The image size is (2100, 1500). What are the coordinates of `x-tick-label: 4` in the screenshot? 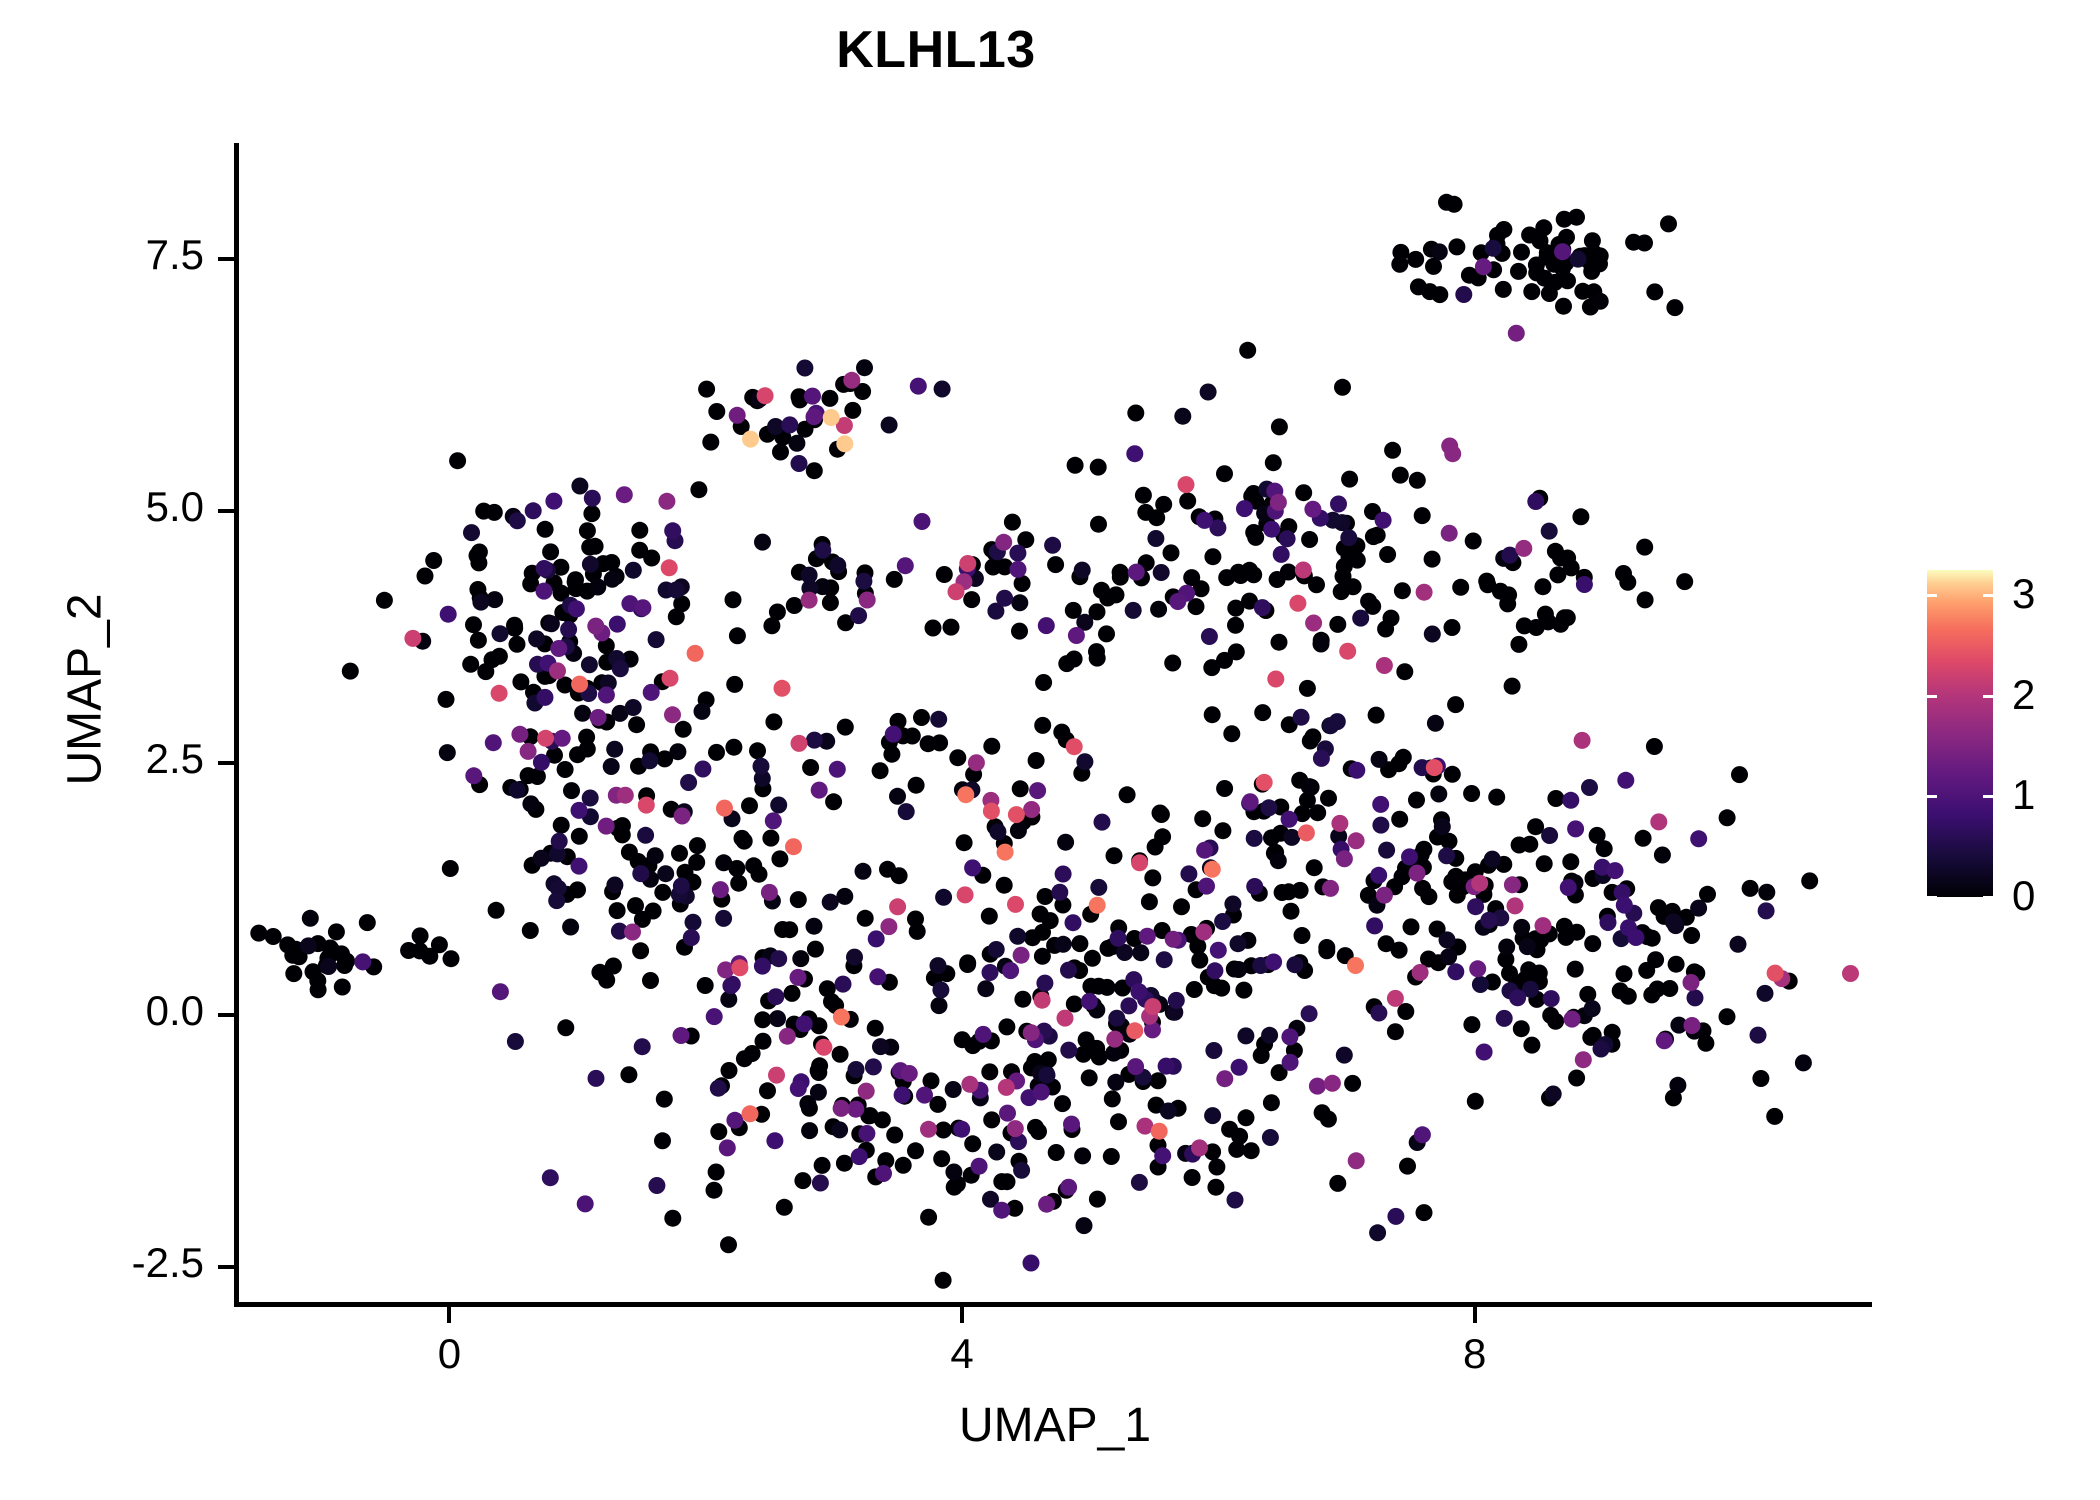 It's located at (962, 1353).